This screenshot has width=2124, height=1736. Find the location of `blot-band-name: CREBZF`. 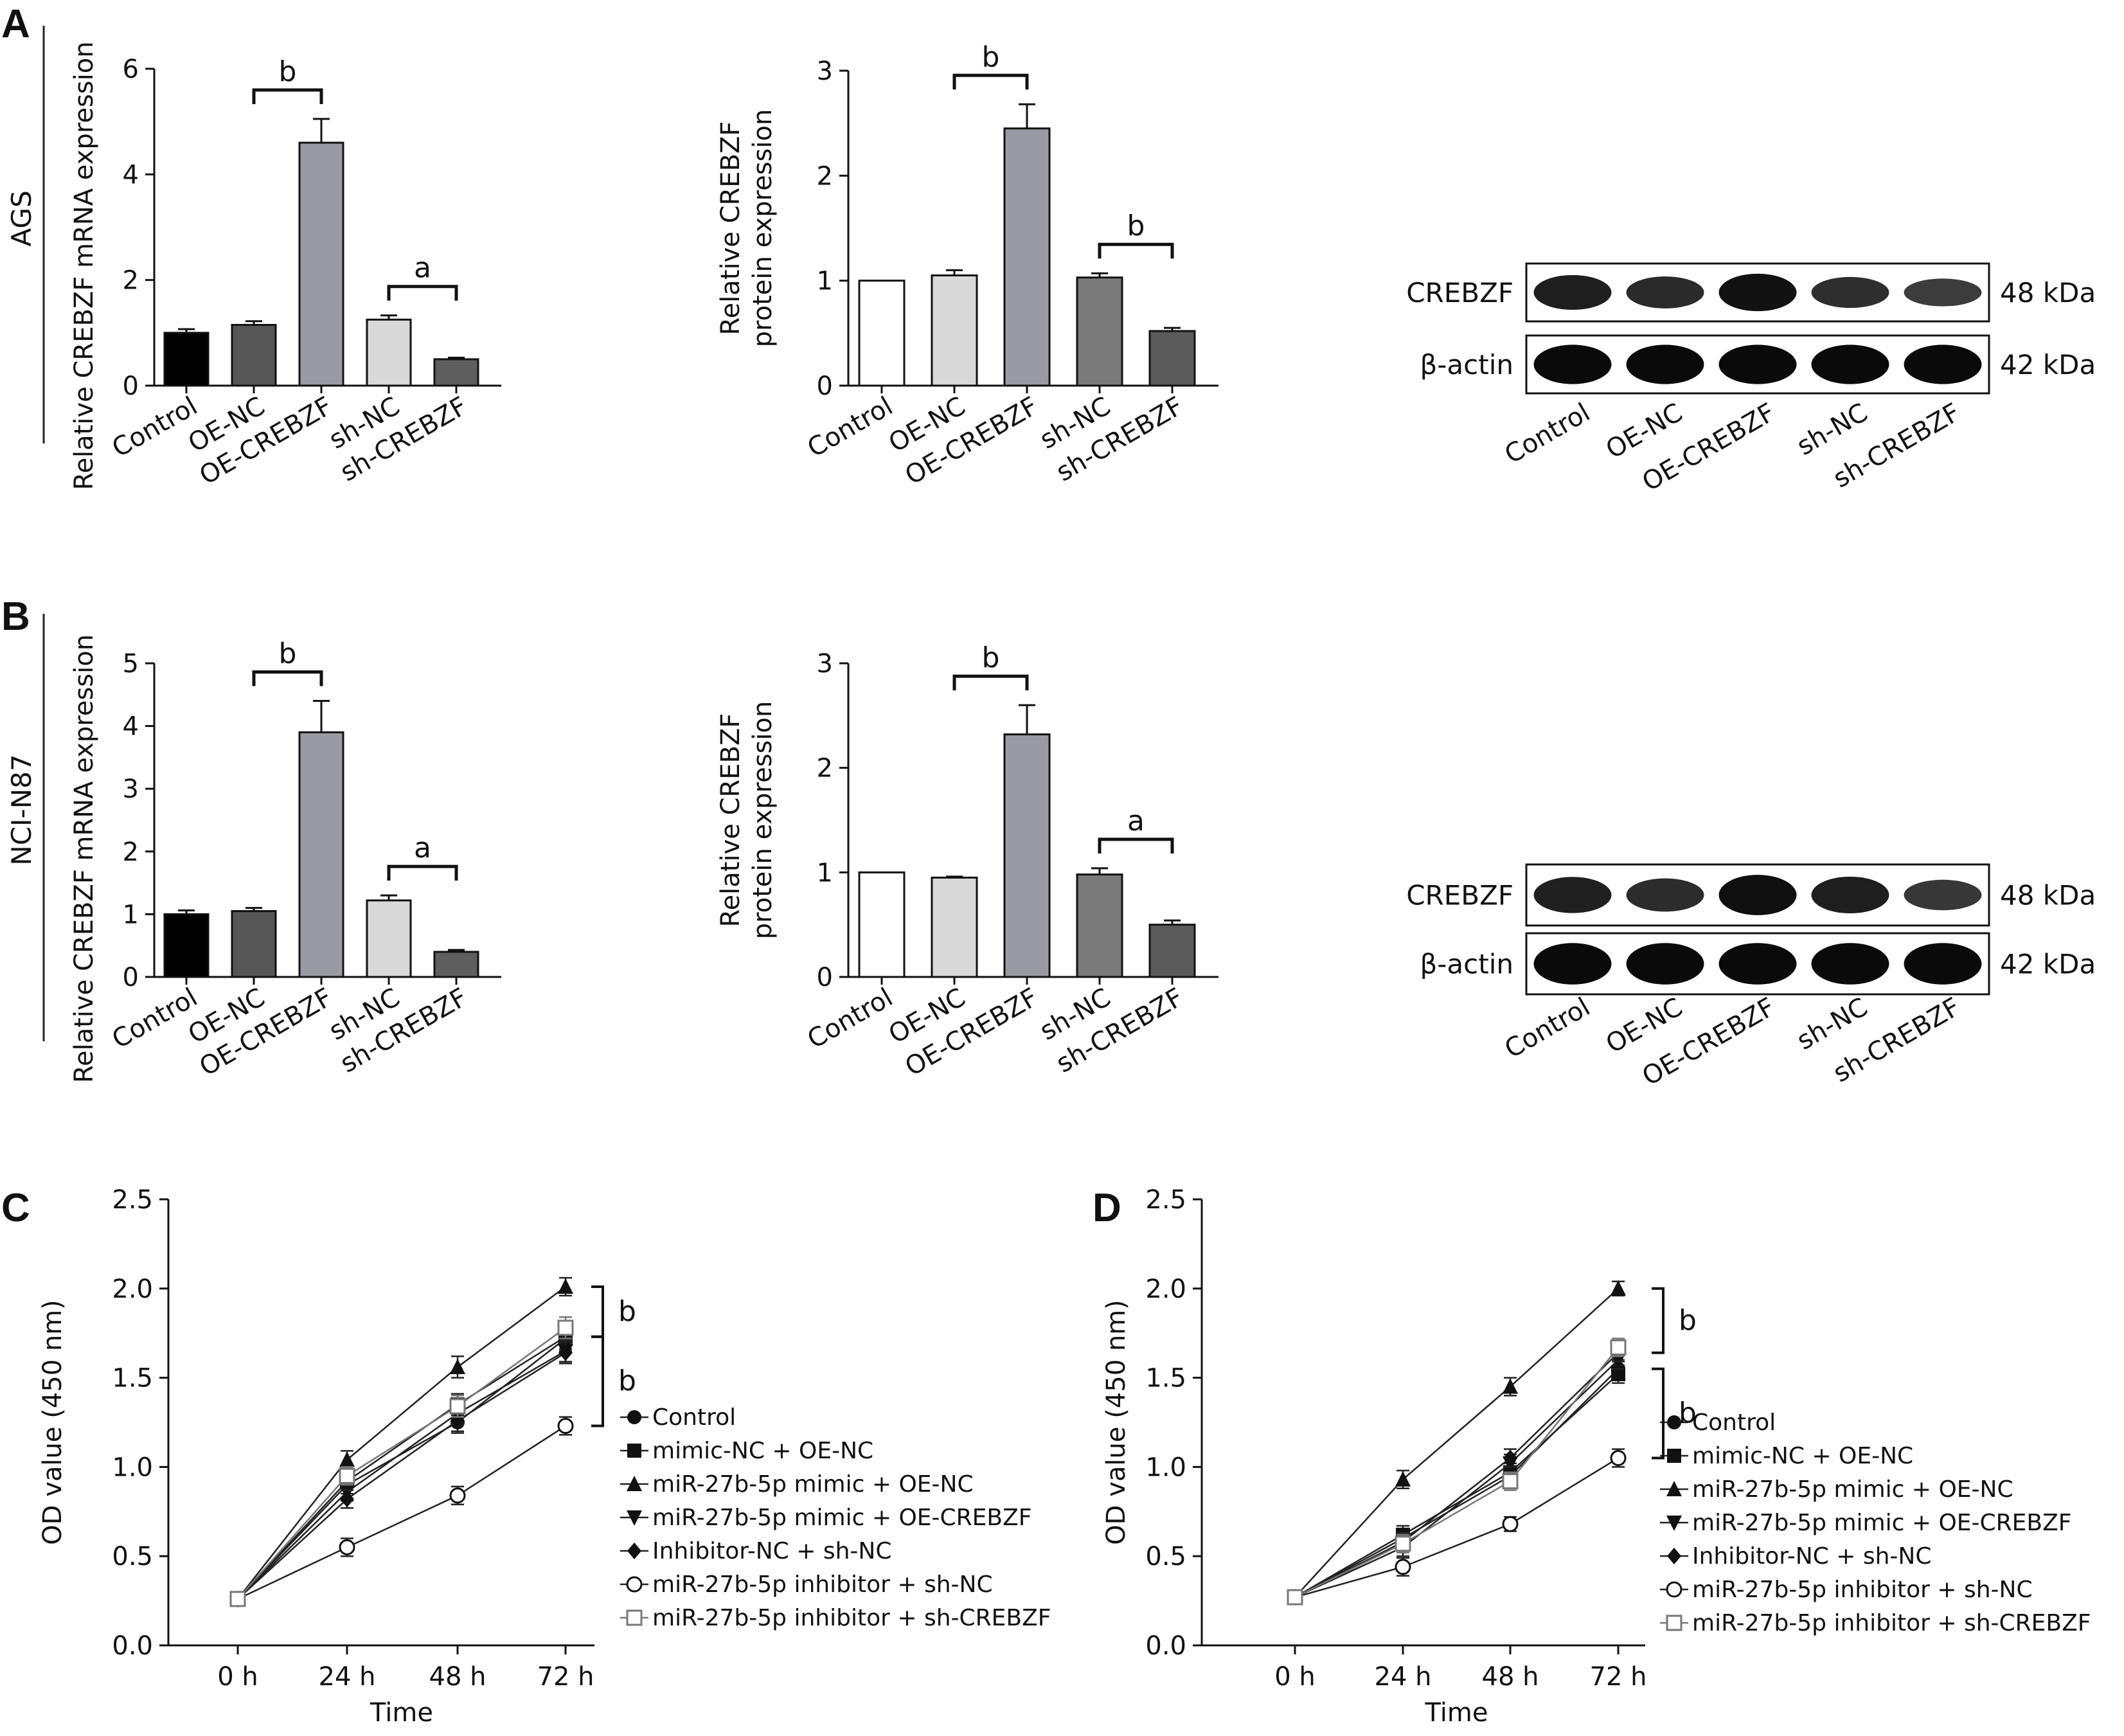

blot-band-name: CREBZF is located at coordinates (1459, 293).